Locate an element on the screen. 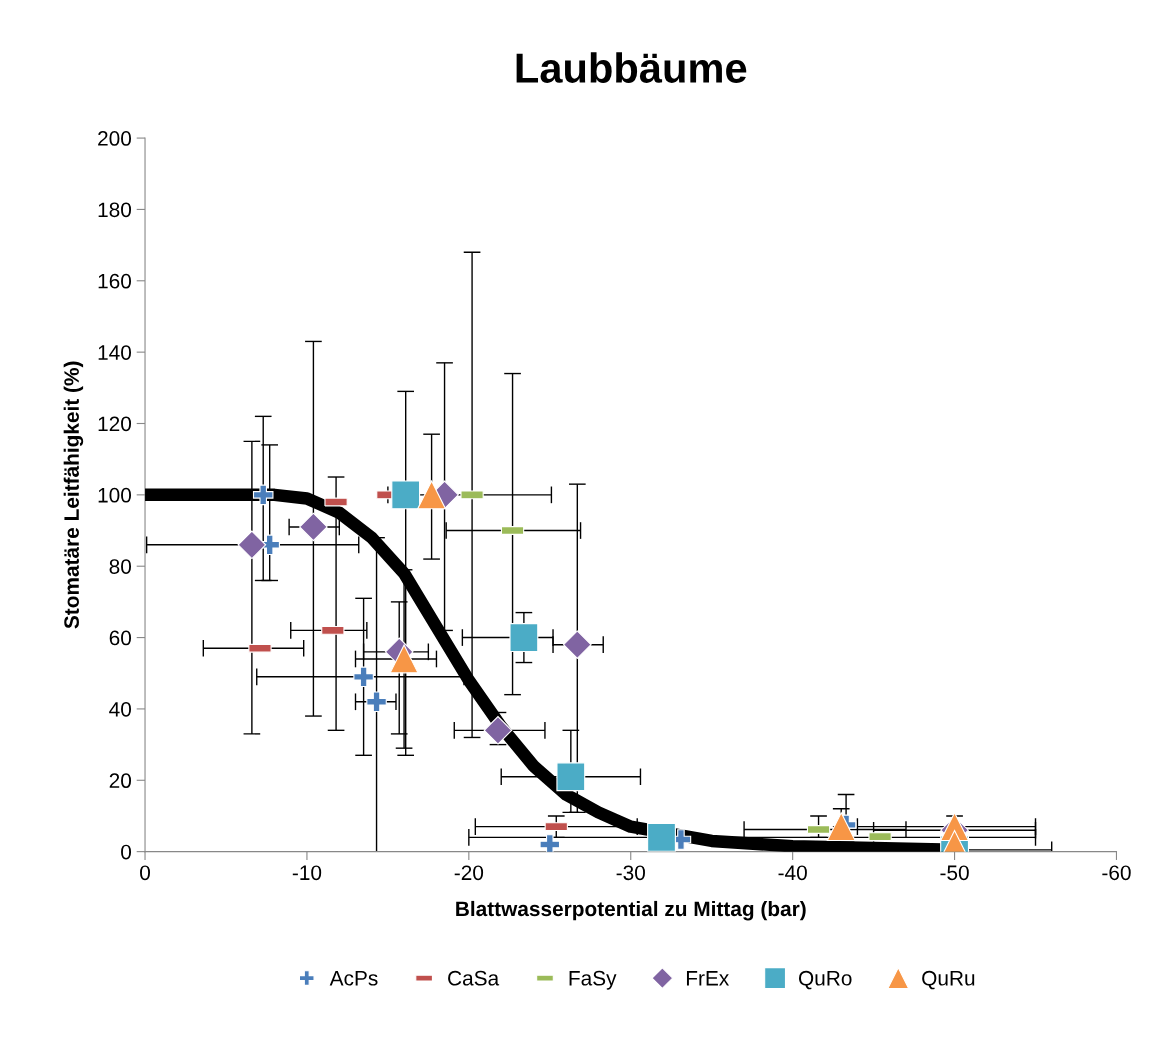 This screenshot has height=1054, width=1151. y-axis-title: Stomatäre Leitfähigkeit (%) is located at coordinates (73, 495).